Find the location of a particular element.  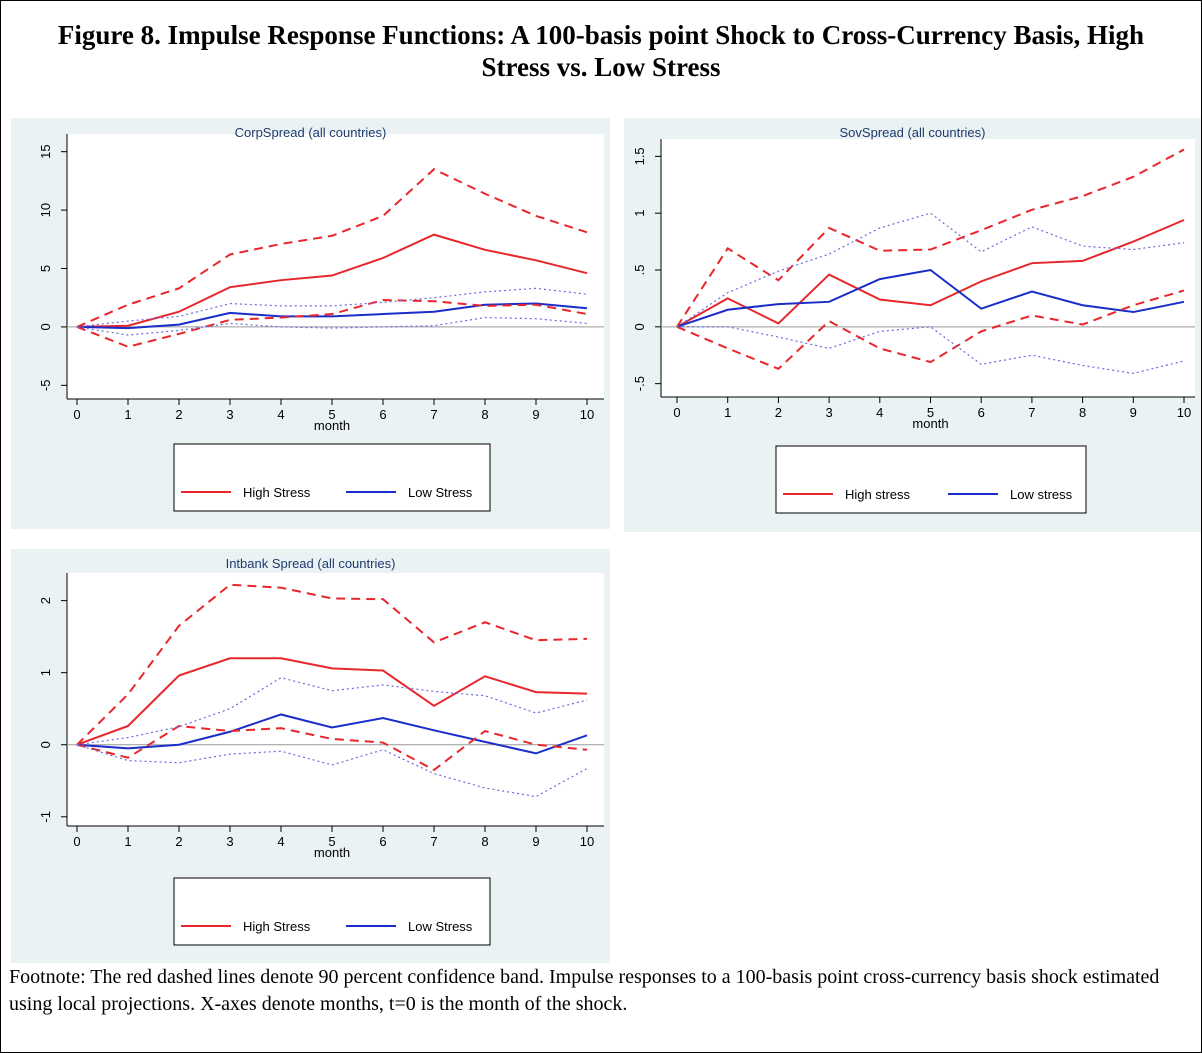

panel-title: SovSpread (all countries) is located at coordinates (913, 132).